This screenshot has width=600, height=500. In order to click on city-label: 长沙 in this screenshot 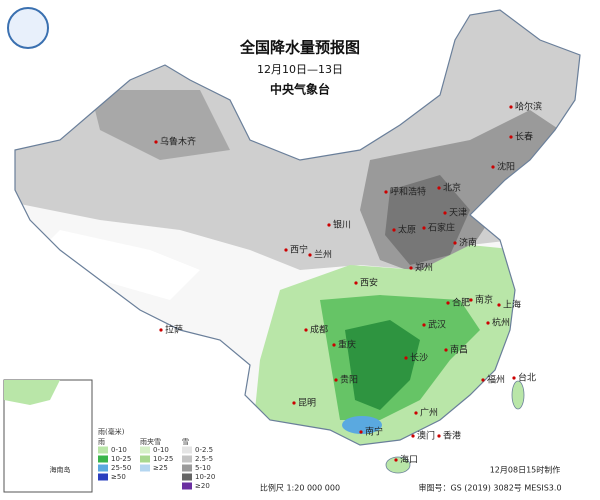, I will do `click(419, 358)`.